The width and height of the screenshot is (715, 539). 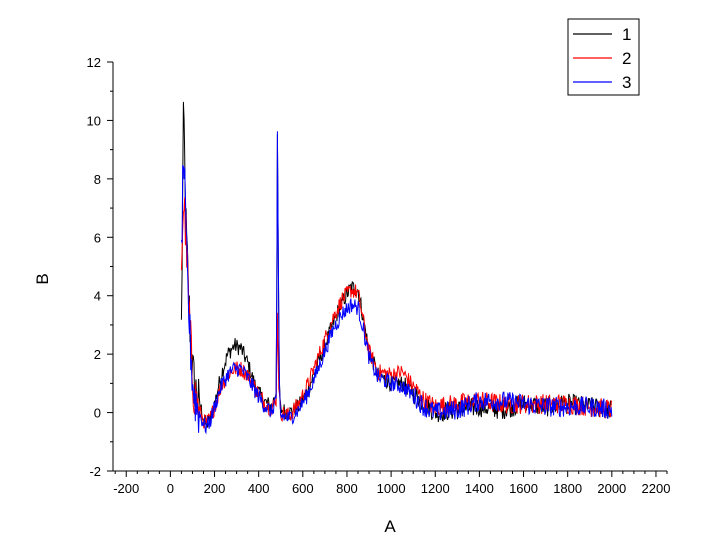 I want to click on x-tick-label: 200, so click(x=215, y=488).